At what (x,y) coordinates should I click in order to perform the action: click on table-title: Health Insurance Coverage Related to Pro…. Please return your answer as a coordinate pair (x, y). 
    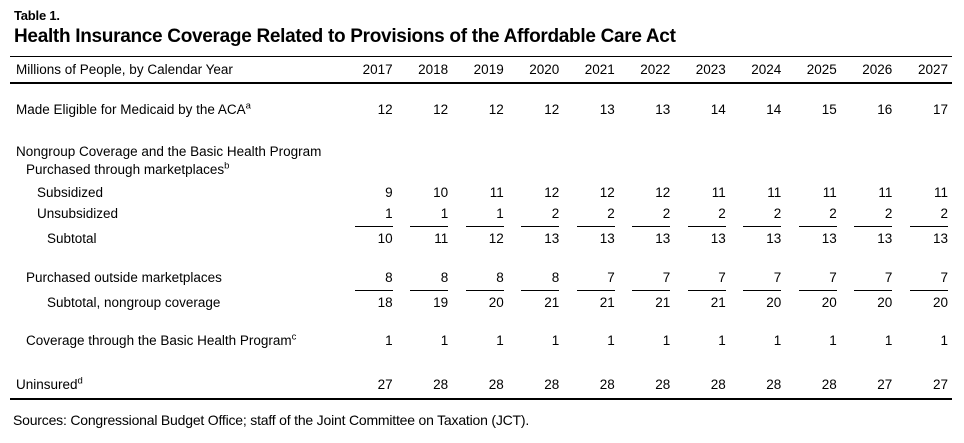
    Looking at the image, I should click on (345, 36).